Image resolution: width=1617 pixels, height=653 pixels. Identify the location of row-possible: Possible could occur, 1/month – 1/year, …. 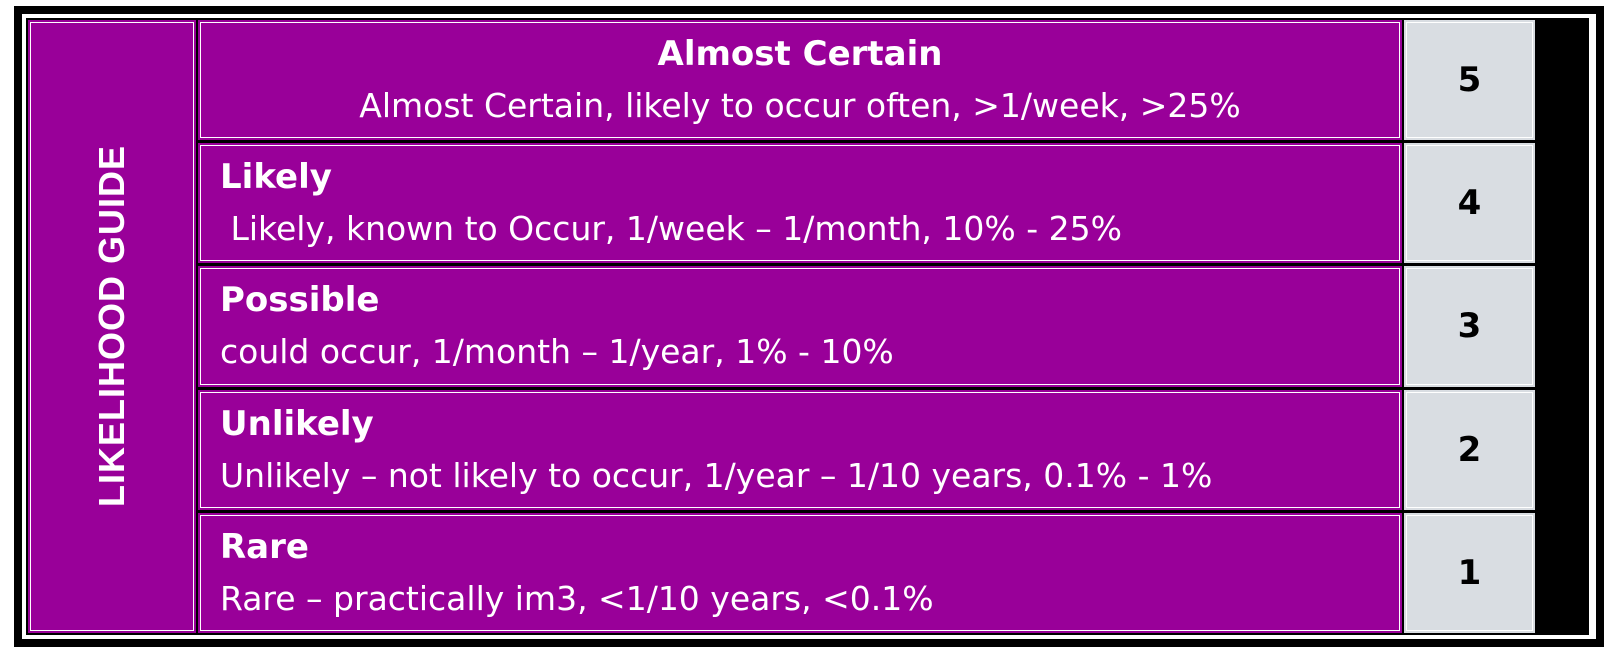
(800, 326).